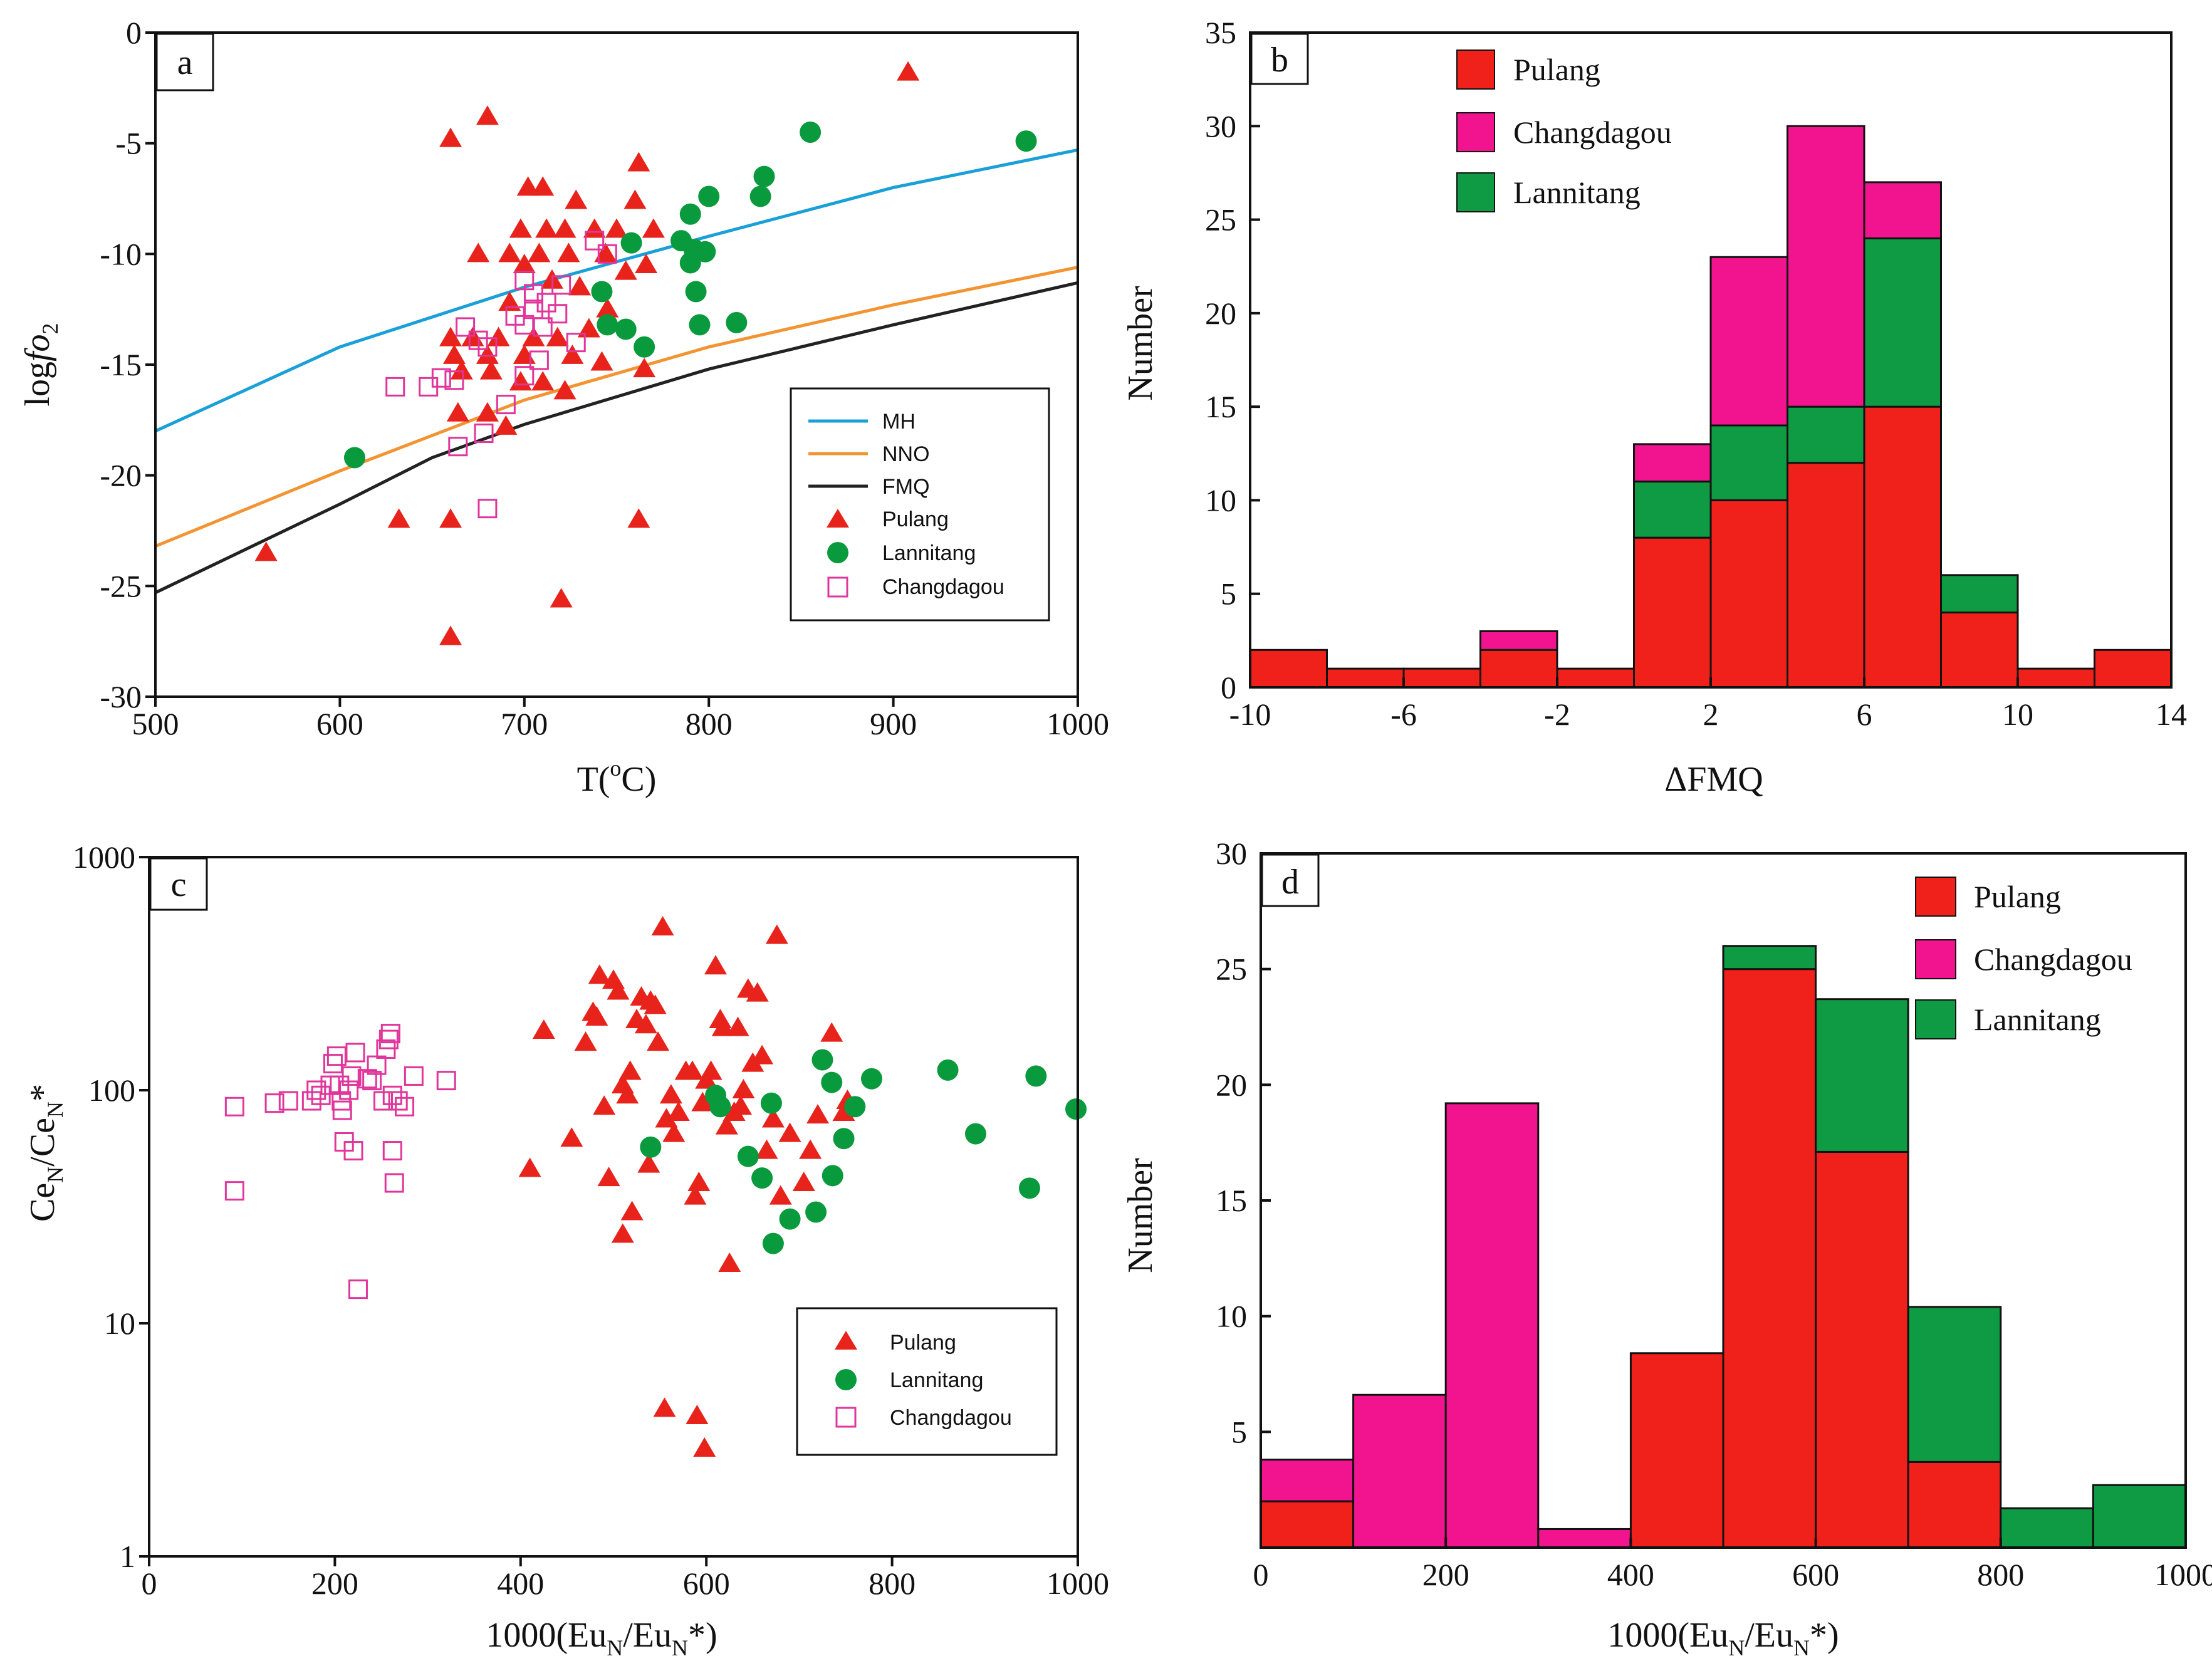 This screenshot has width=2212, height=1666. I want to click on panel-a-ytick-label: 0, so click(134, 32).